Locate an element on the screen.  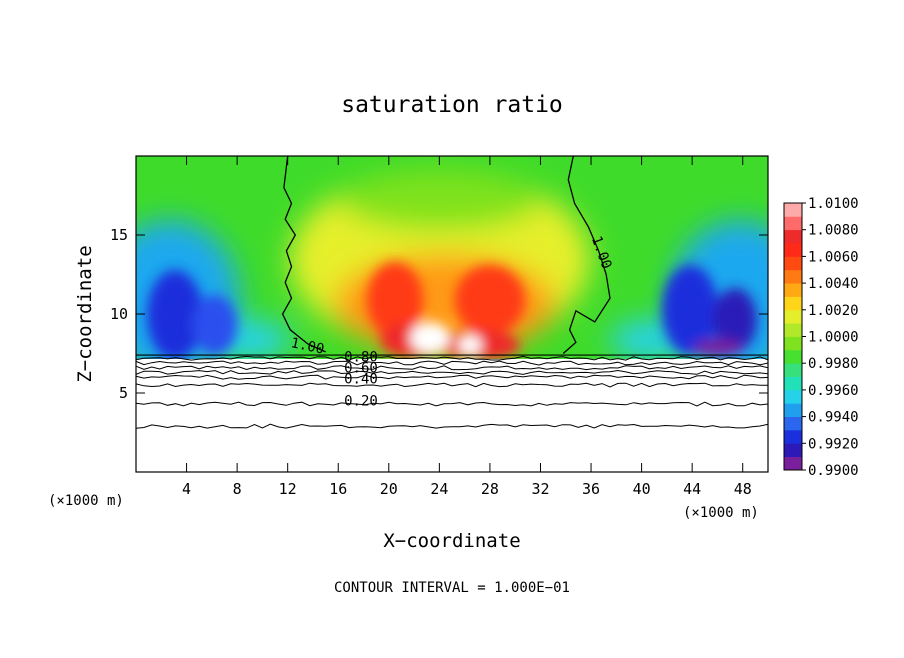
contour-interval-note: CONTOUR INTERVAL = 1.000E−01 is located at coordinates (452, 588).